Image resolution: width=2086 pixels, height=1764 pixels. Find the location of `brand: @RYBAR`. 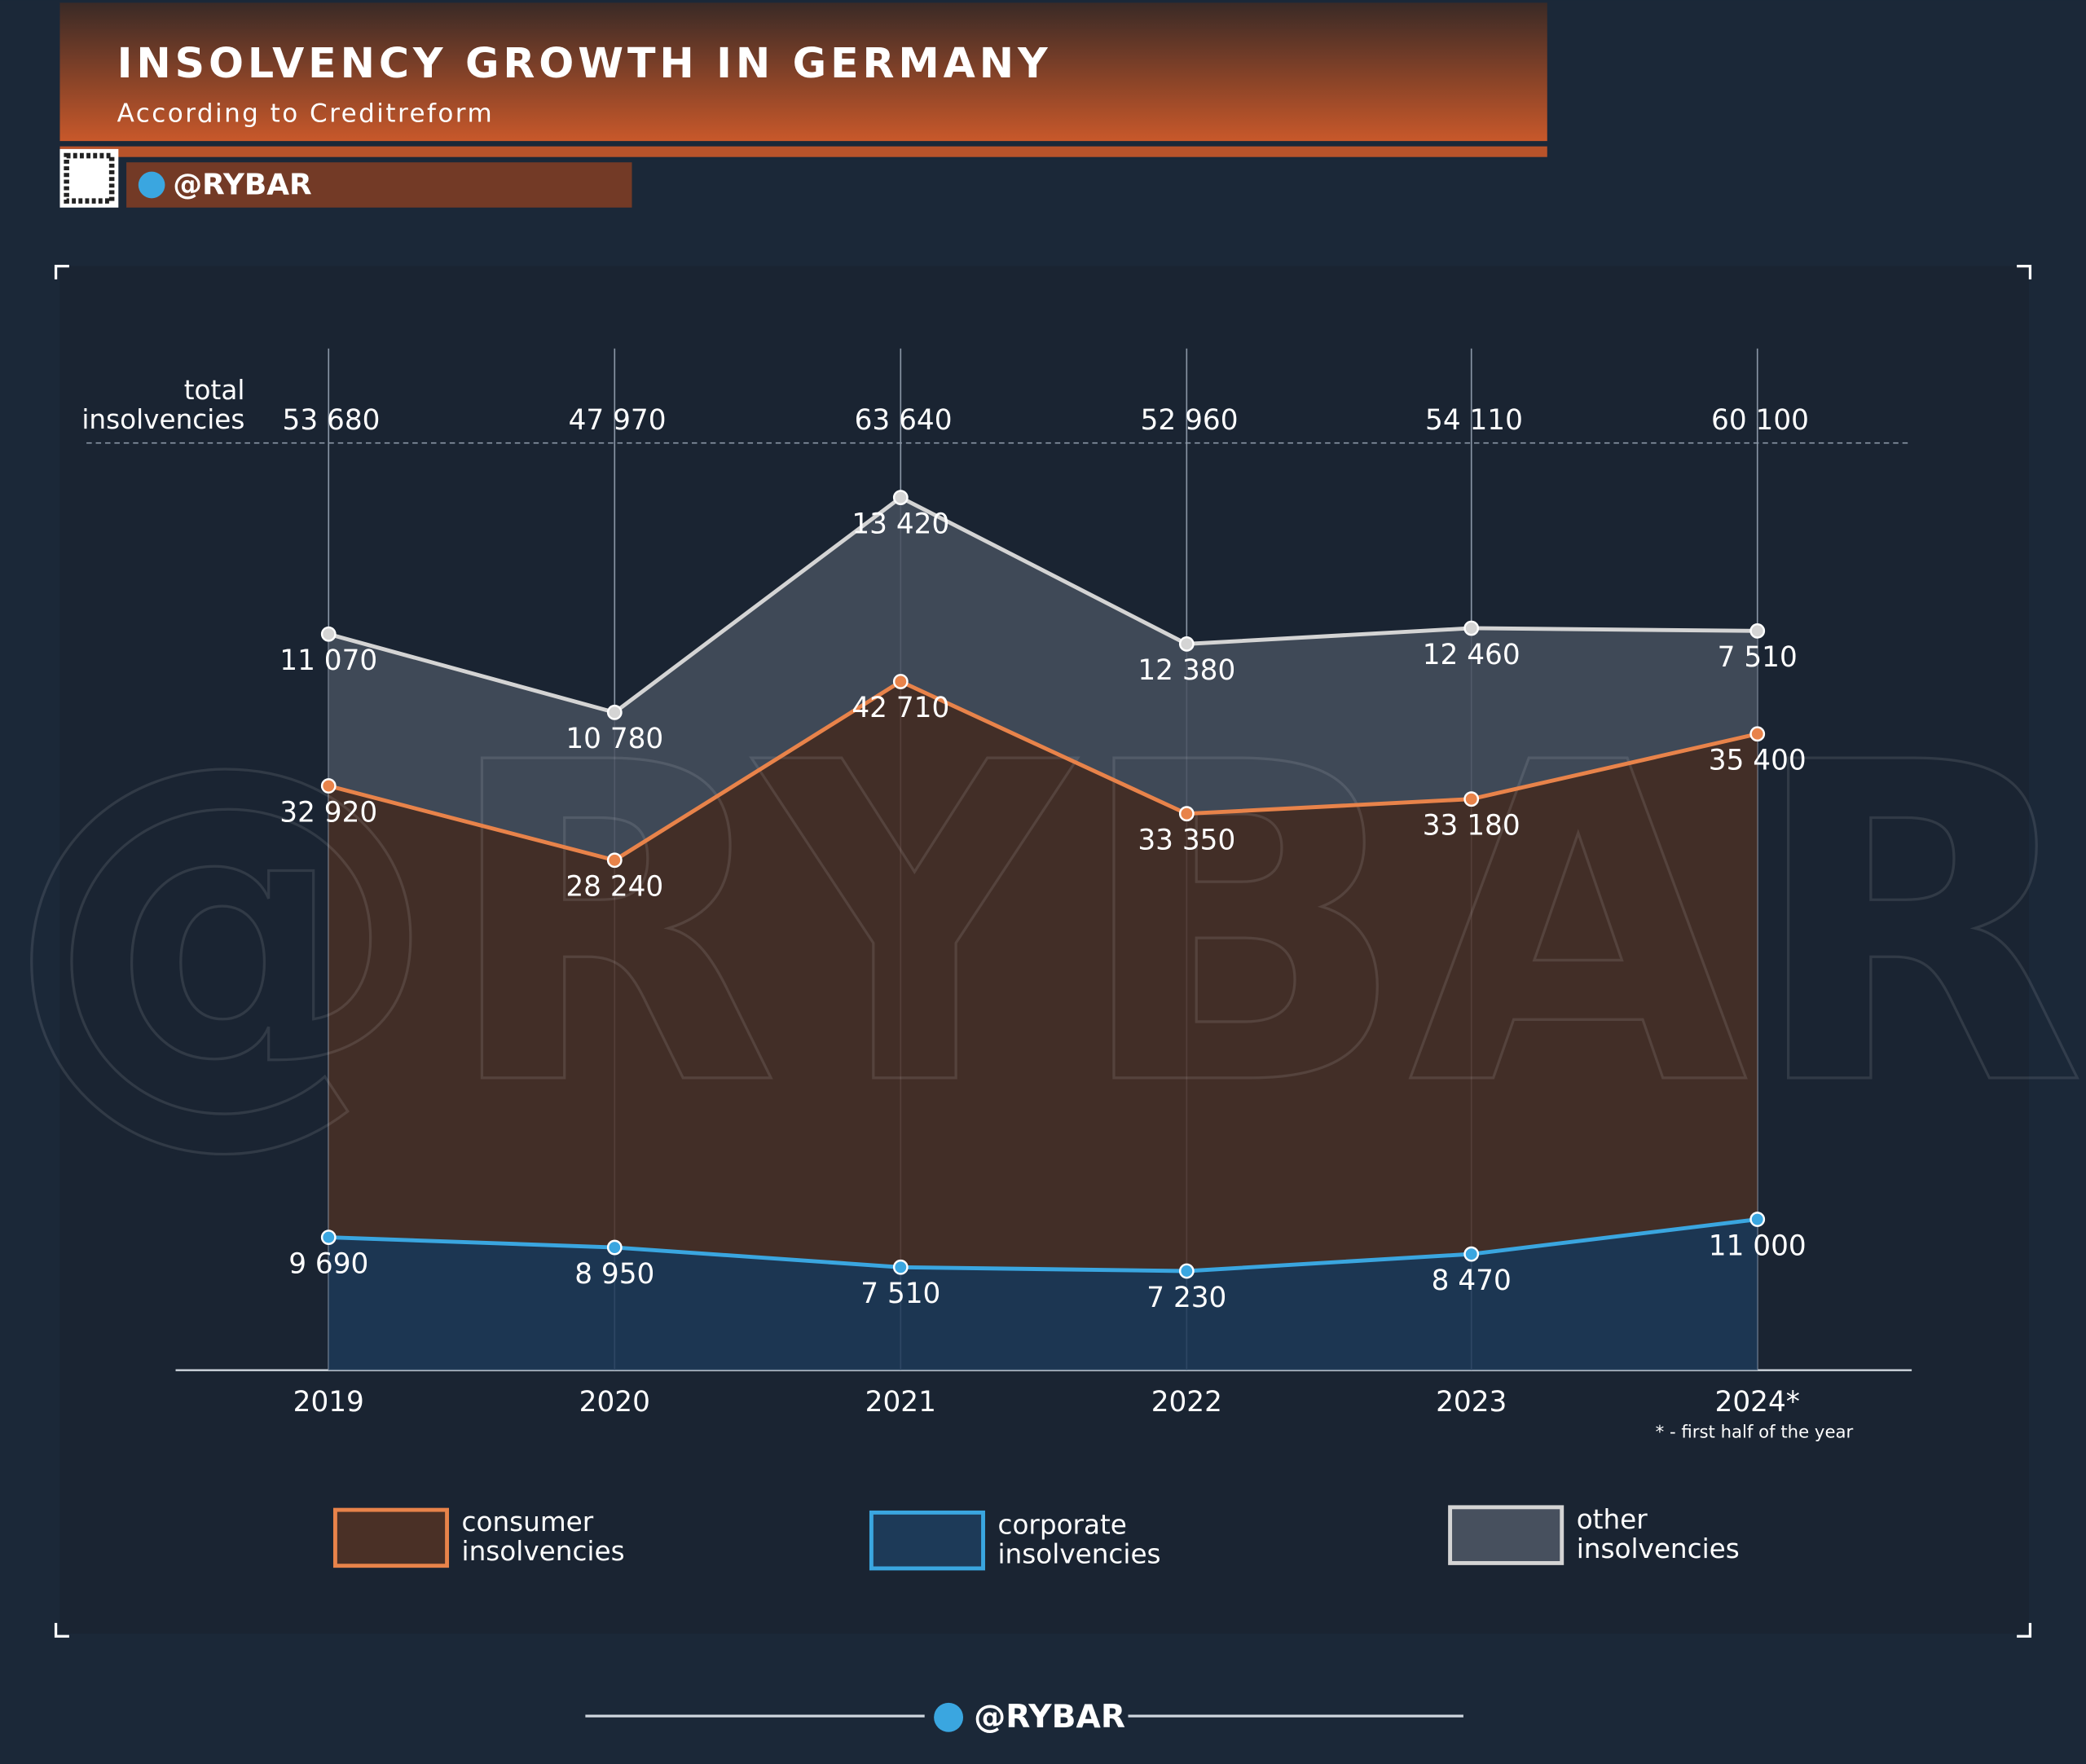

brand: @RYBAR is located at coordinates (242, 185).